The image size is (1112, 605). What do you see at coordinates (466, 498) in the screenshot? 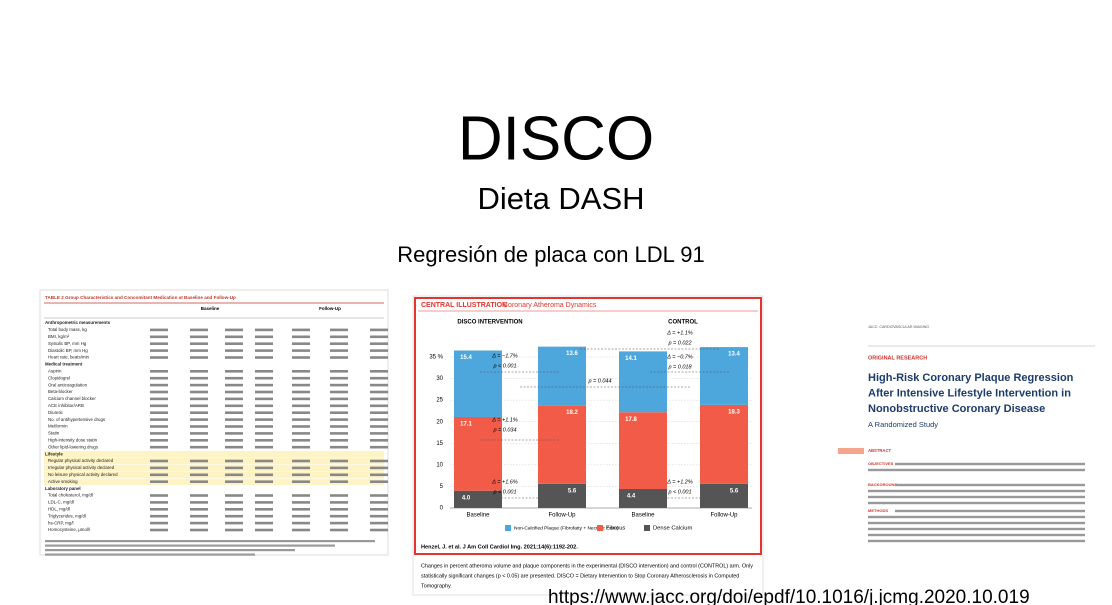
I see `value-label: 4.0` at bounding box center [466, 498].